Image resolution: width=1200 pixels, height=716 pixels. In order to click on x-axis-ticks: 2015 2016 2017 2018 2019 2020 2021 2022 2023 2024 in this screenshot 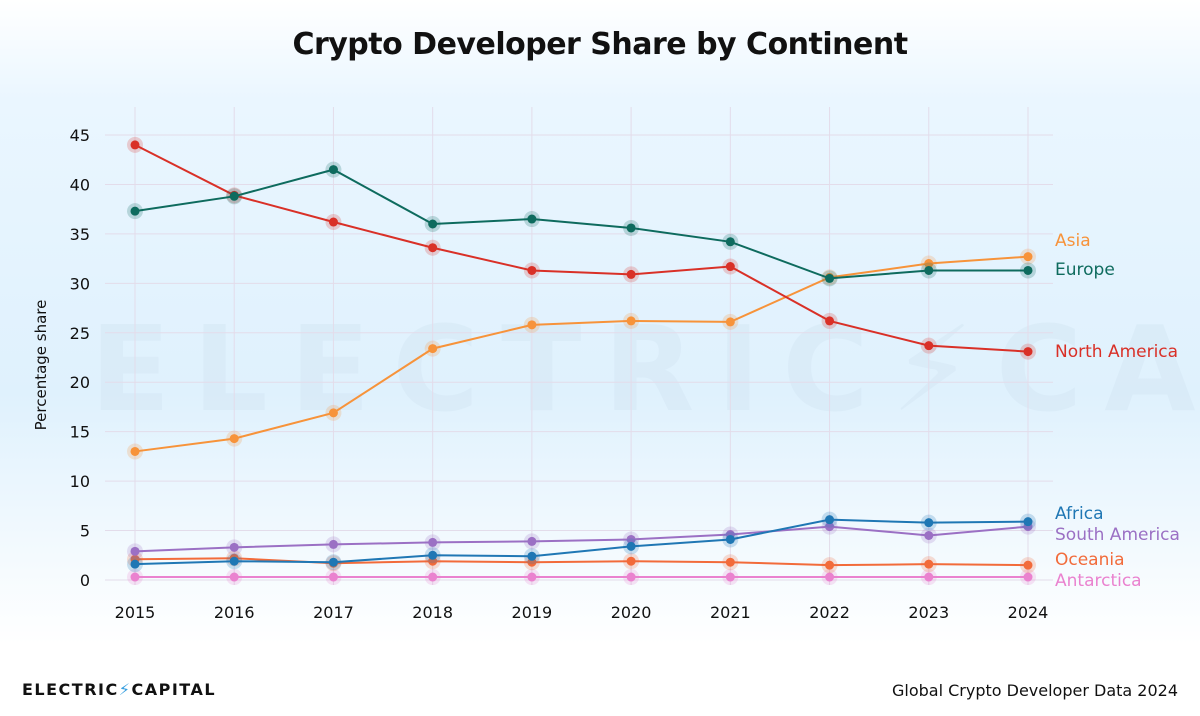, I will do `click(582, 612)`.